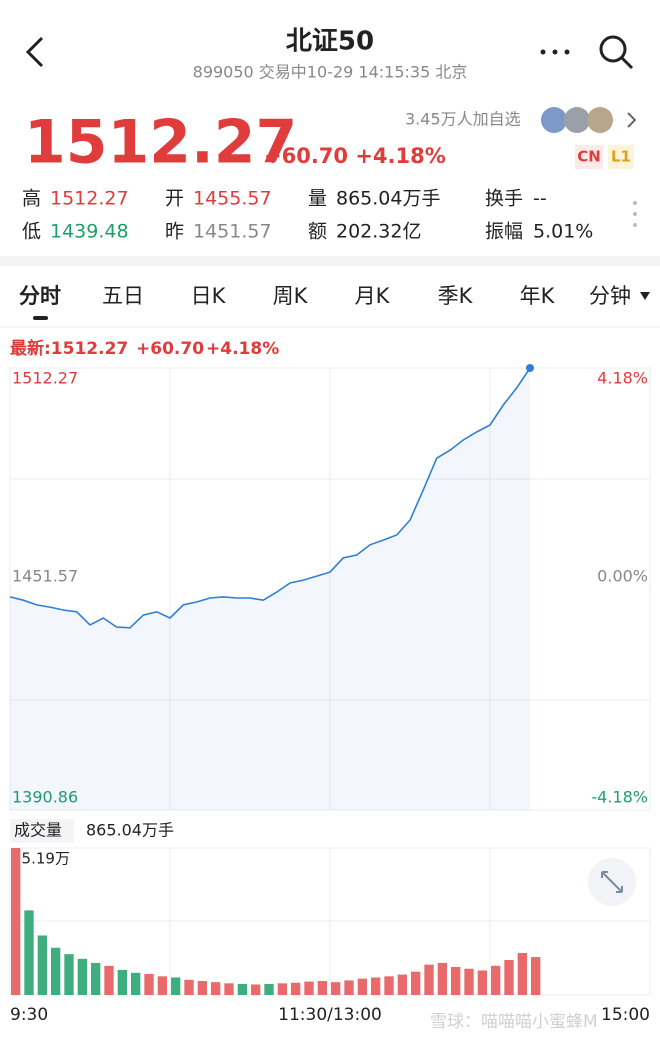 This screenshot has height=1044, width=660. I want to click on volume-title: 成交量, so click(38, 830).